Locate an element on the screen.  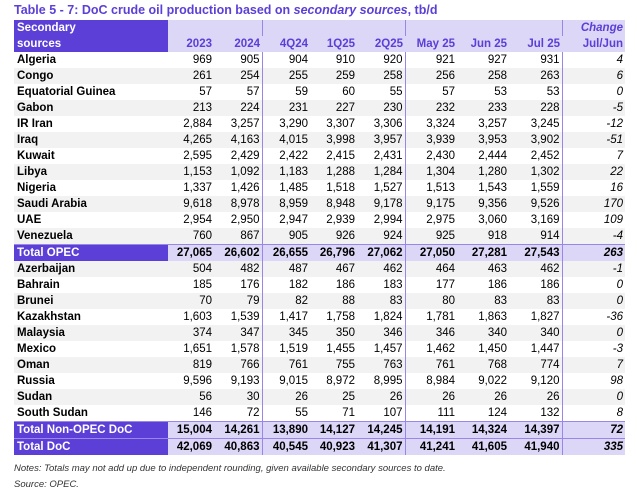
change-cell: -12 is located at coordinates (614, 124).